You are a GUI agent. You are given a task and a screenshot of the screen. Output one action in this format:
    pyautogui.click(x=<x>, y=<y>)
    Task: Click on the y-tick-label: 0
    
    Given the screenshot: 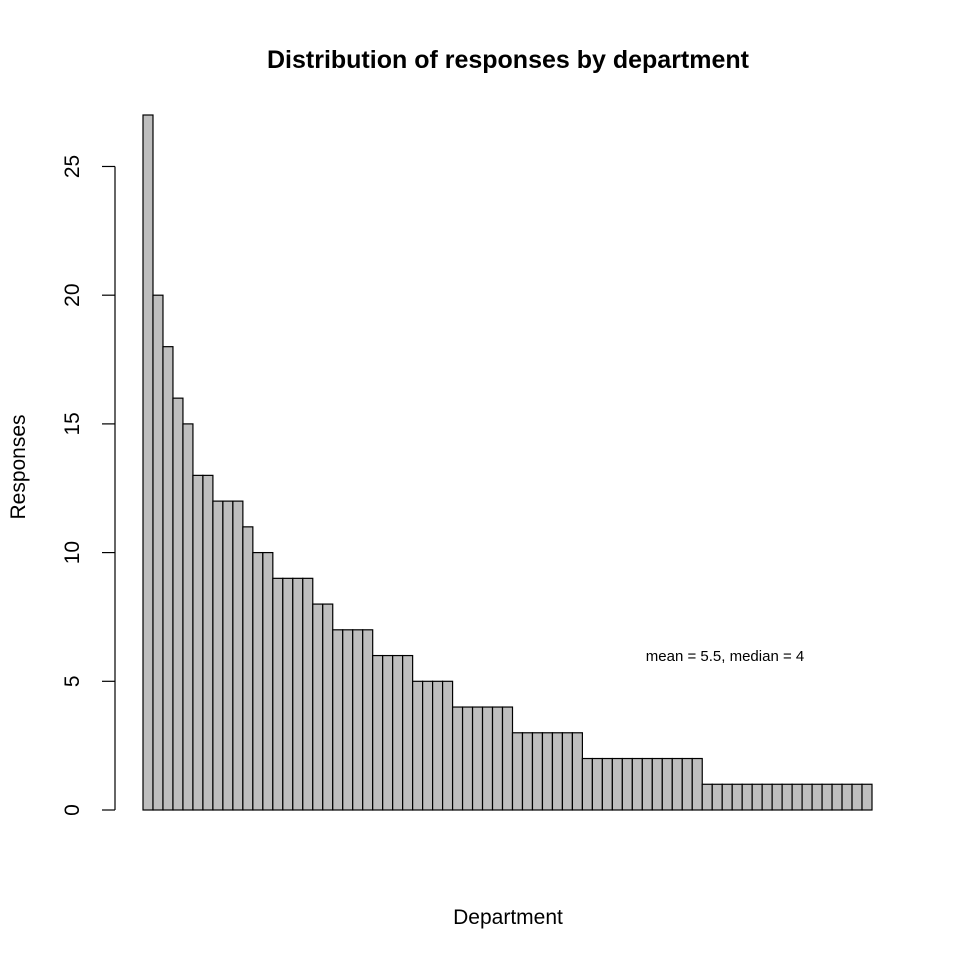 What is the action you would take?
    pyautogui.click(x=72, y=810)
    